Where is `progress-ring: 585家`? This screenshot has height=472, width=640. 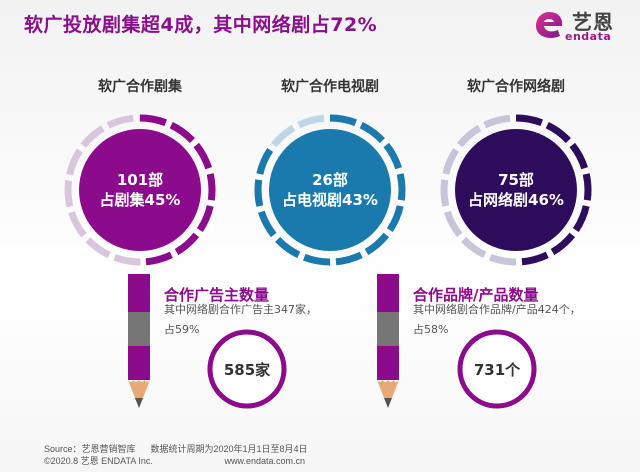
progress-ring: 585家 is located at coordinates (247, 369).